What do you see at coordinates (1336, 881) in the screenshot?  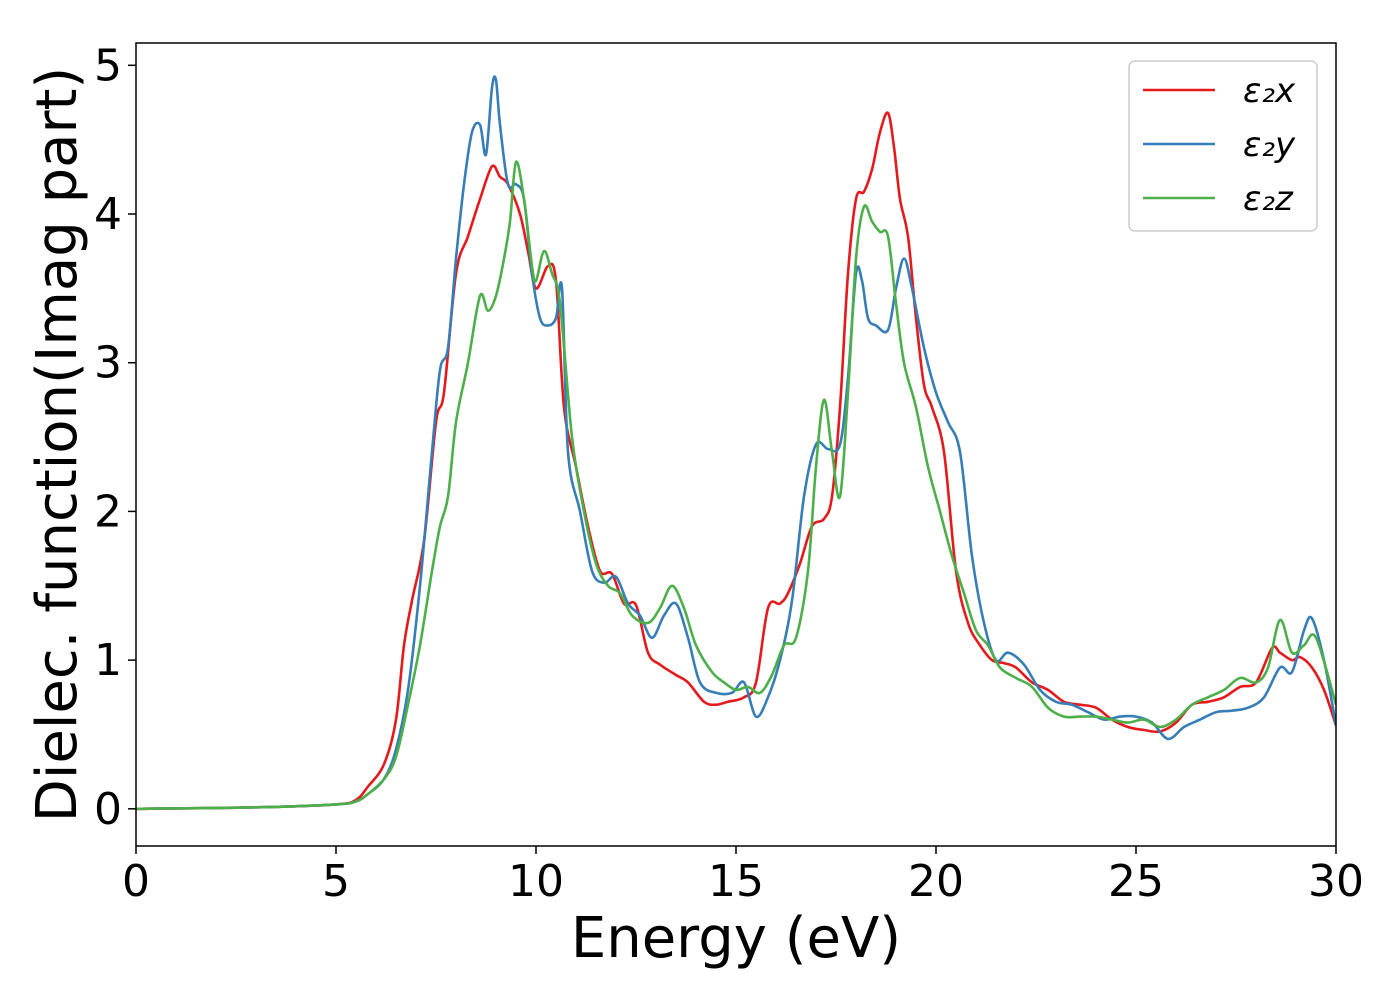 I see `x-tick-label: 30` at bounding box center [1336, 881].